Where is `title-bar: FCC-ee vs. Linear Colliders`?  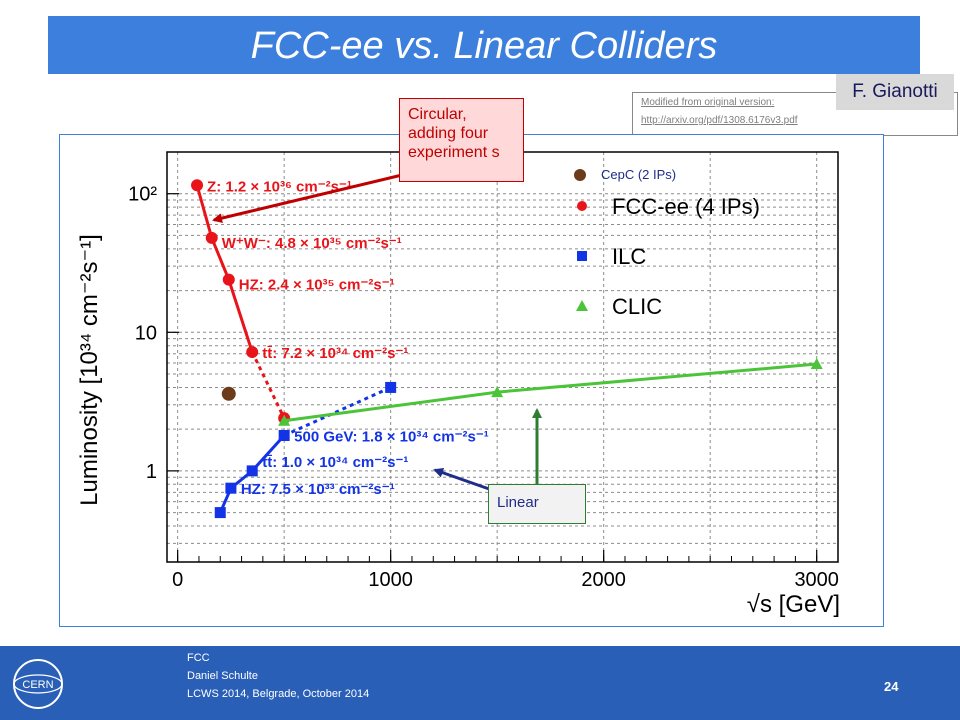
title-bar: FCC-ee vs. Linear Colliders is located at coordinates (484, 45).